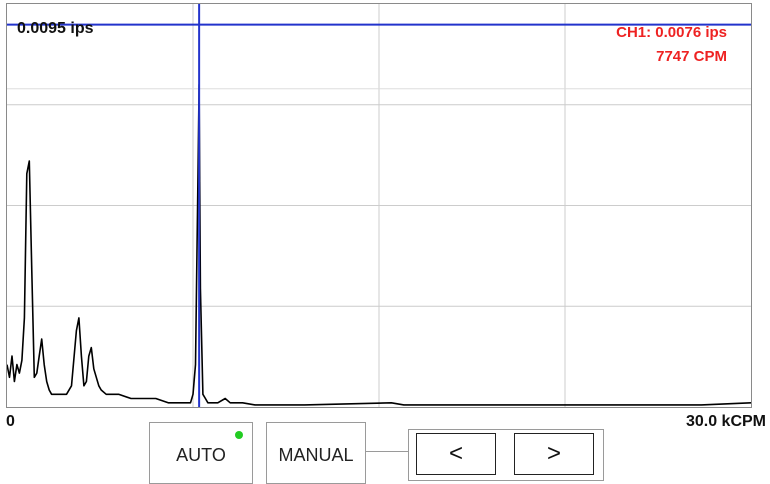 This screenshot has width=770, height=484. I want to click on cursor-next-button: >, so click(554, 454).